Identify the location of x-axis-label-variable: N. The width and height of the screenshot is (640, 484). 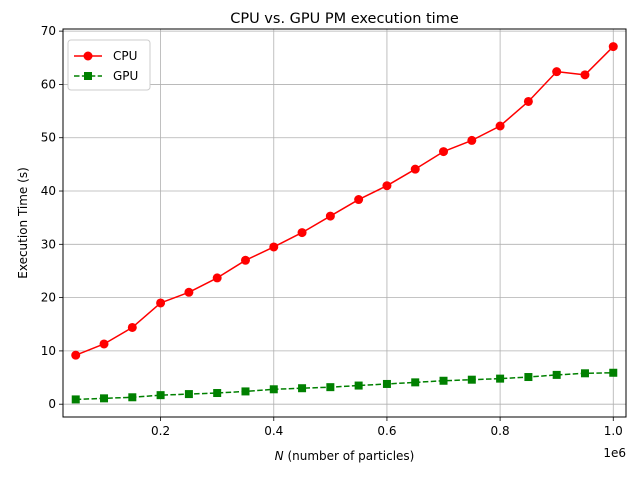
(279, 456).